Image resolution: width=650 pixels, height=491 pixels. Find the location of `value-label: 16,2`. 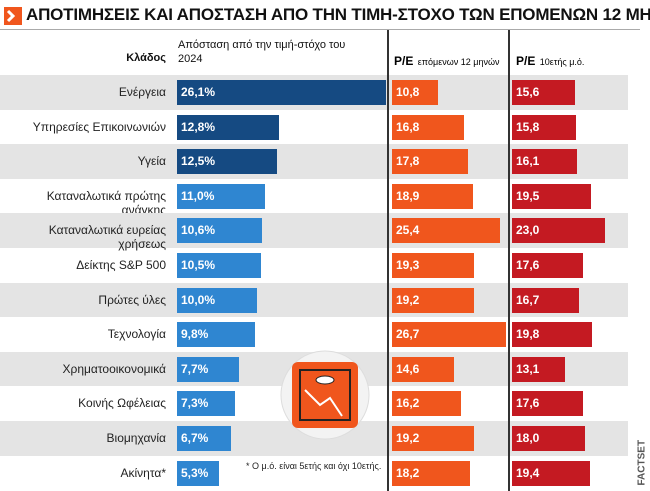

value-label: 16,2 is located at coordinates (408, 403).